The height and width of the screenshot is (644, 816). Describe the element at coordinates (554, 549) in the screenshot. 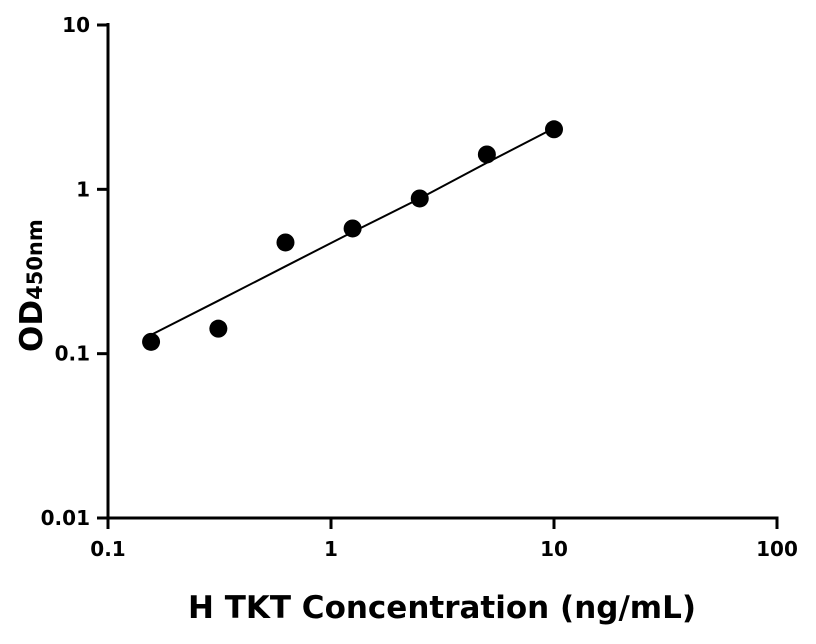

I see `x-tick-label: 10` at that location.